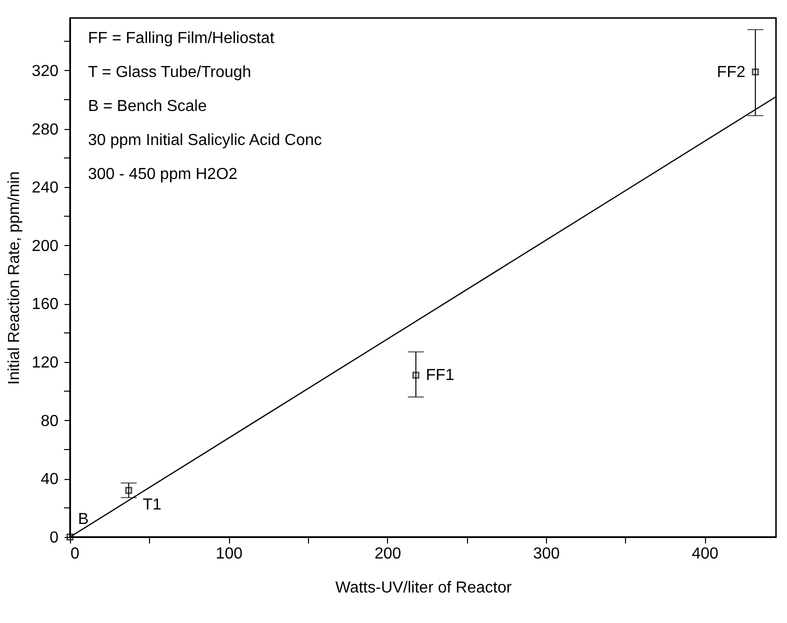  What do you see at coordinates (388, 554) in the screenshot?
I see `x-tick-label: 200` at bounding box center [388, 554].